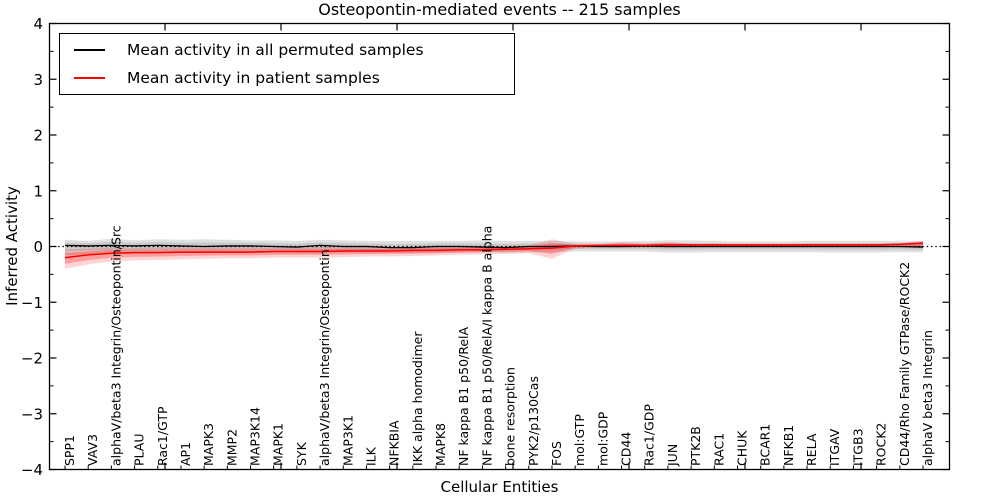  What do you see at coordinates (38, 247) in the screenshot?
I see `y-tick-label: 0` at bounding box center [38, 247].